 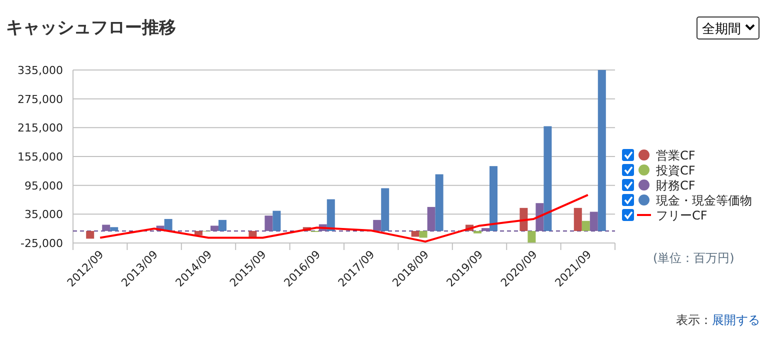 What do you see at coordinates (676, 185) in the screenshot?
I see `legend-label: 財務CF` at bounding box center [676, 185].